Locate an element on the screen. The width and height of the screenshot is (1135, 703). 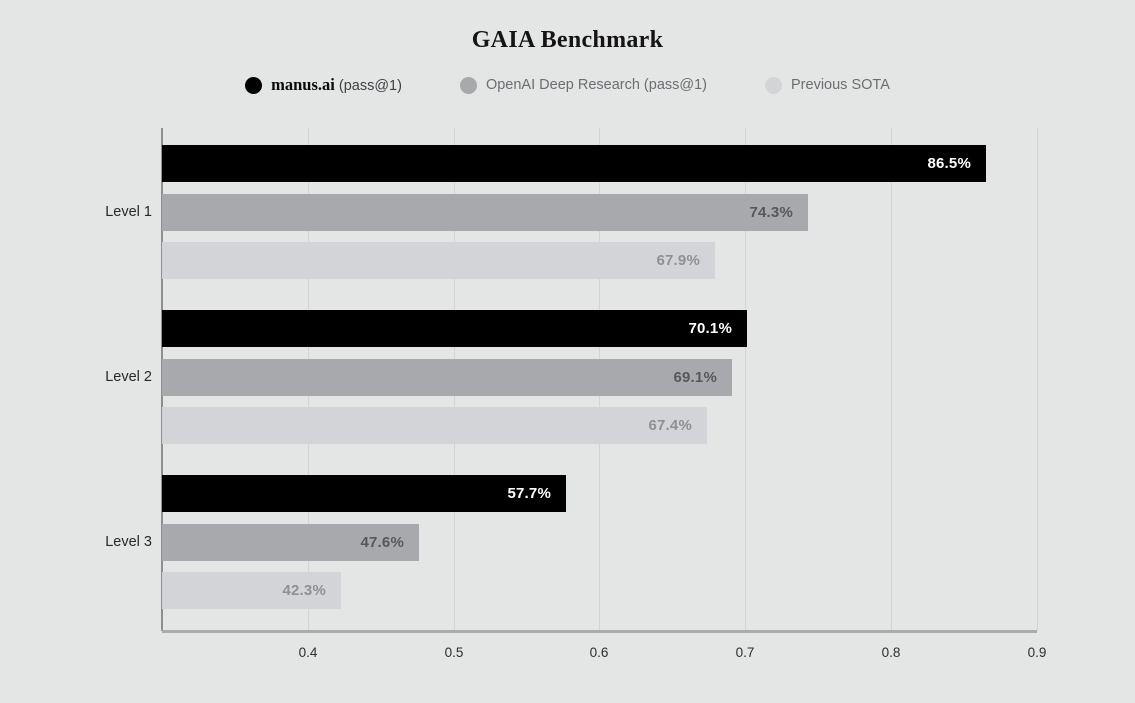
bar-previous-level-1: 67.9% is located at coordinates (438, 260).